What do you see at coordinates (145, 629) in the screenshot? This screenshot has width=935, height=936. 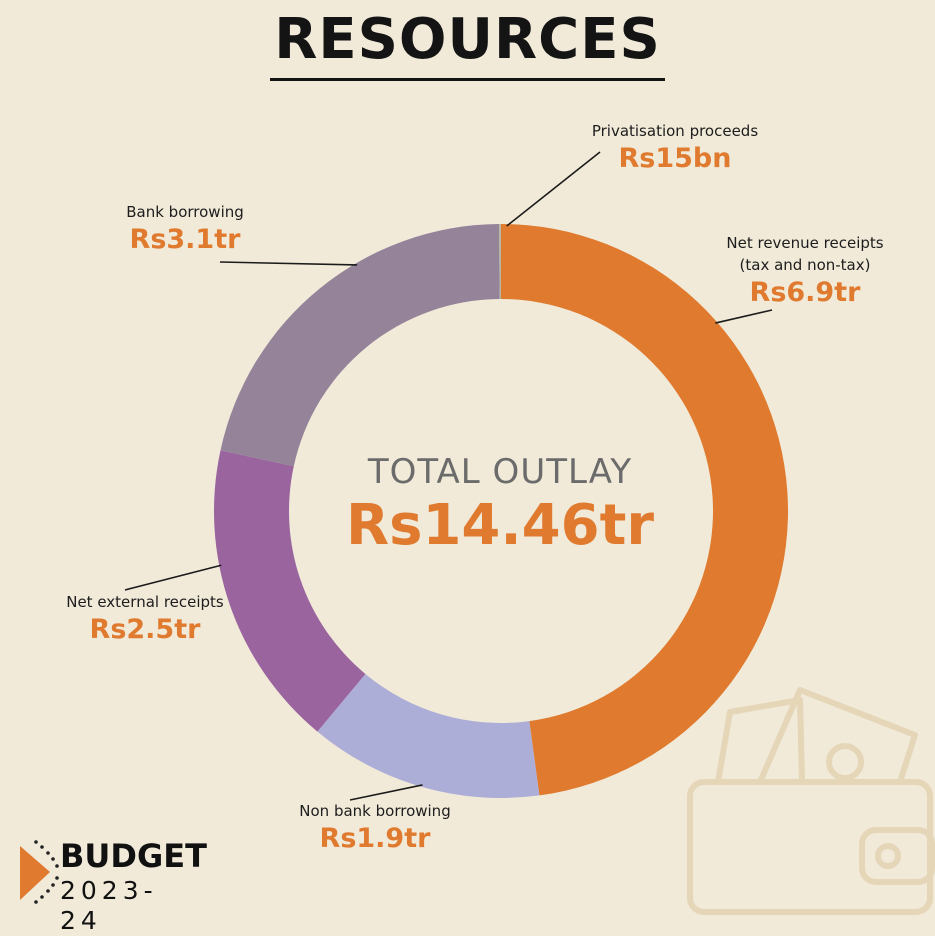 I see `label-net-external-value: Rs2.5tr` at bounding box center [145, 629].